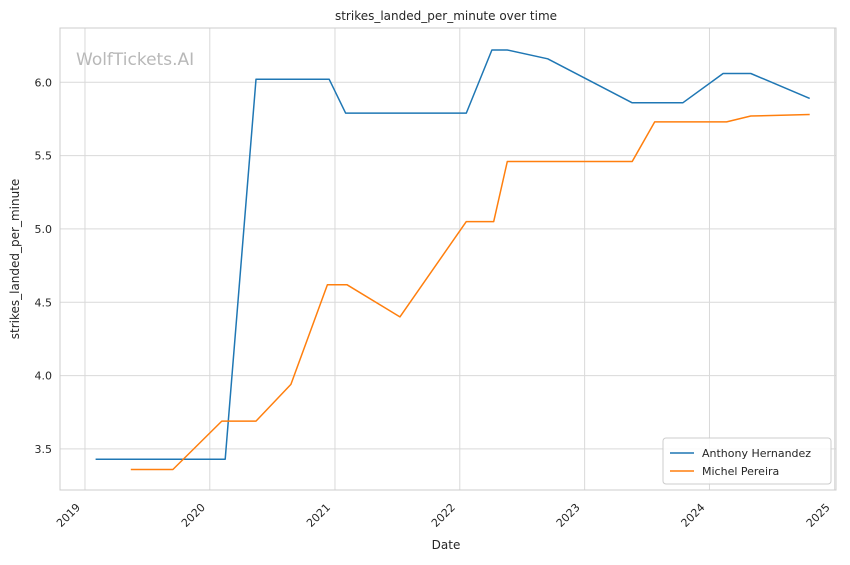 The width and height of the screenshot is (850, 565). Describe the element at coordinates (15, 259) in the screenshot. I see `y-axis-label: strikes_landed_per_minute` at that location.